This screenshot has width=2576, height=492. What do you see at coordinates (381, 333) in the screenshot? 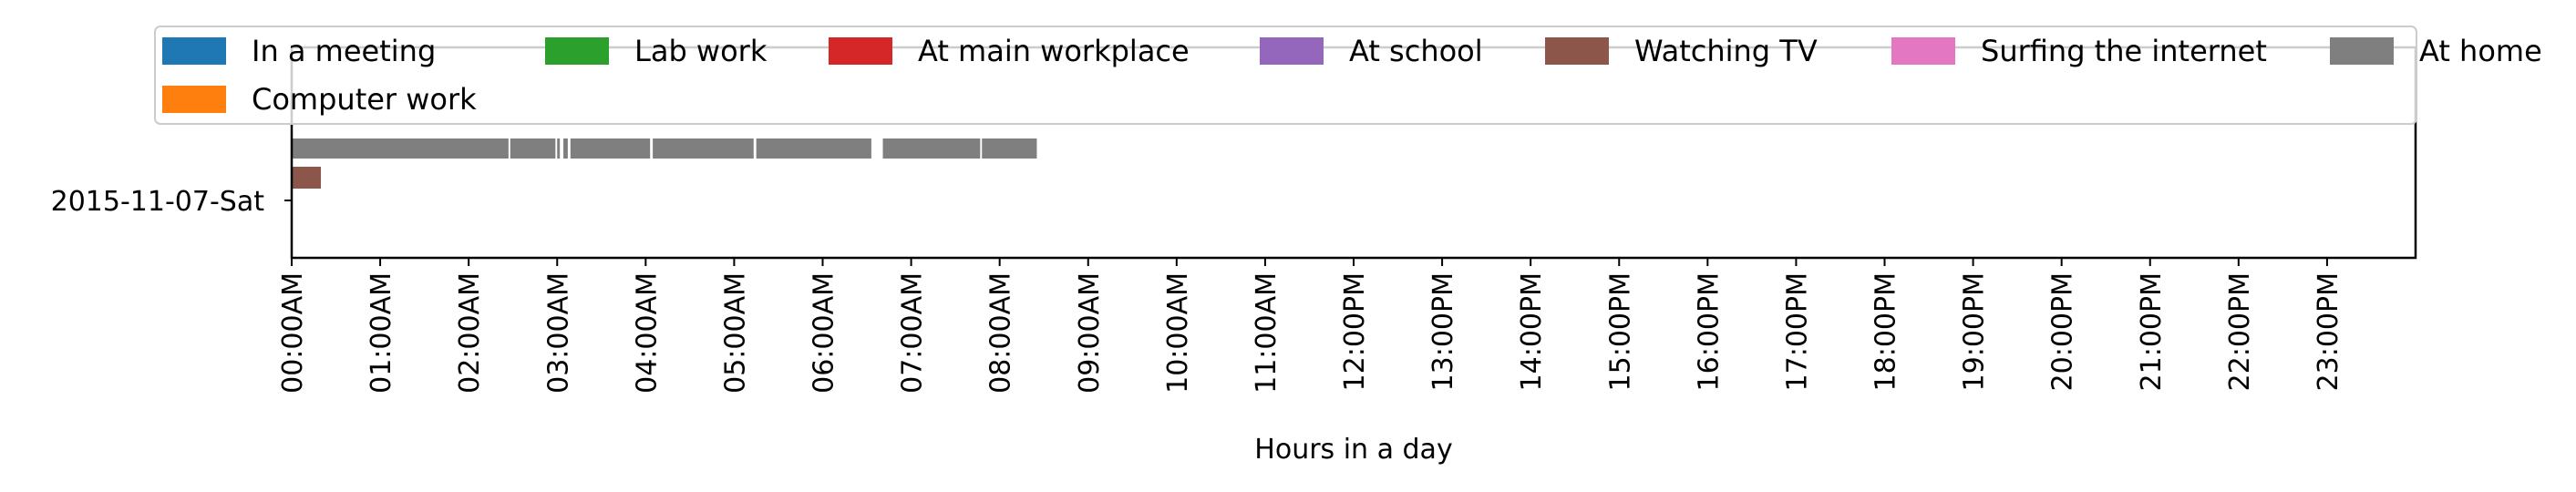
I see `x-tick-label: 01:00AM` at bounding box center [381, 333].